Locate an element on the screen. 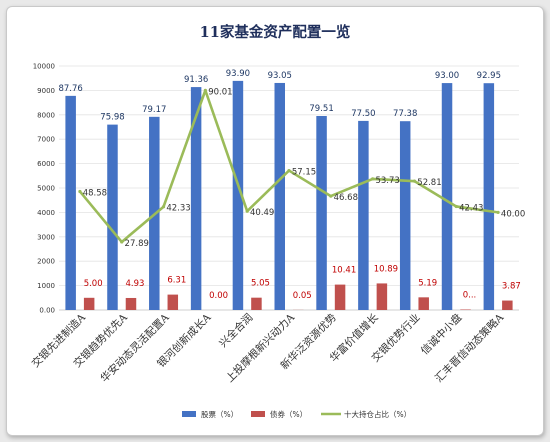 This screenshot has width=550, height=442. data-label-bond: 10.89 is located at coordinates (386, 269).